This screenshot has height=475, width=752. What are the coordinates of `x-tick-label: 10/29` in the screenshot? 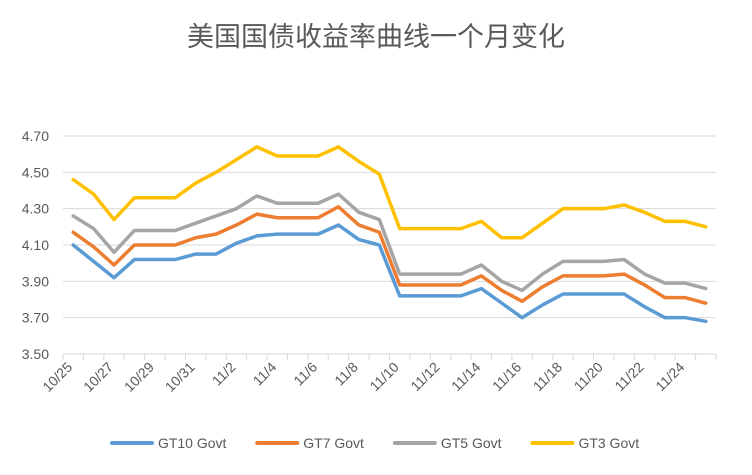 It's located at (139, 377).